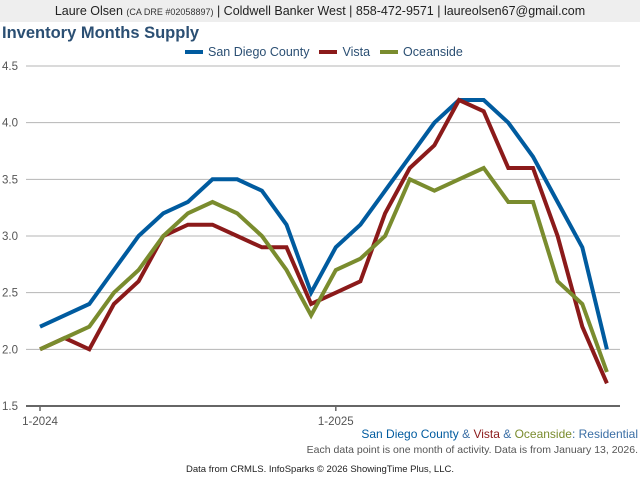  What do you see at coordinates (486, 434) in the screenshot?
I see `footer-series-vista: Vista` at bounding box center [486, 434].